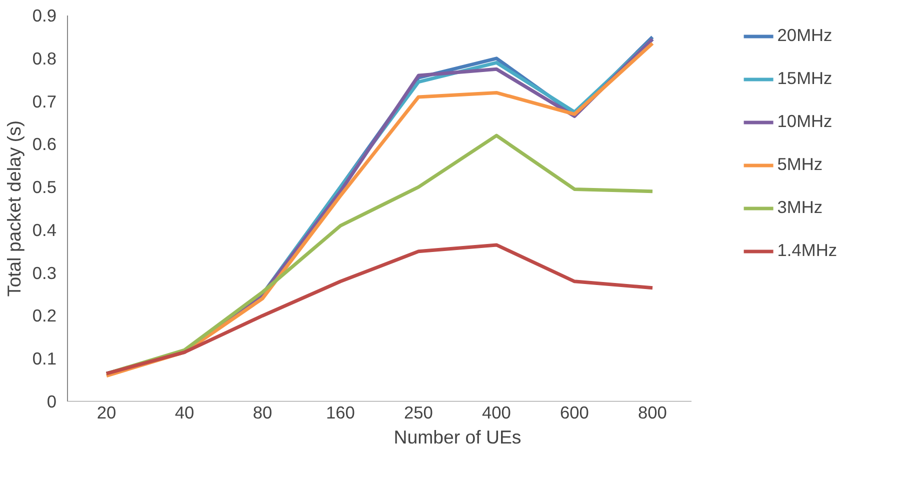  What do you see at coordinates (44, 358) in the screenshot?
I see `y-tick-label: 0.1` at bounding box center [44, 358].